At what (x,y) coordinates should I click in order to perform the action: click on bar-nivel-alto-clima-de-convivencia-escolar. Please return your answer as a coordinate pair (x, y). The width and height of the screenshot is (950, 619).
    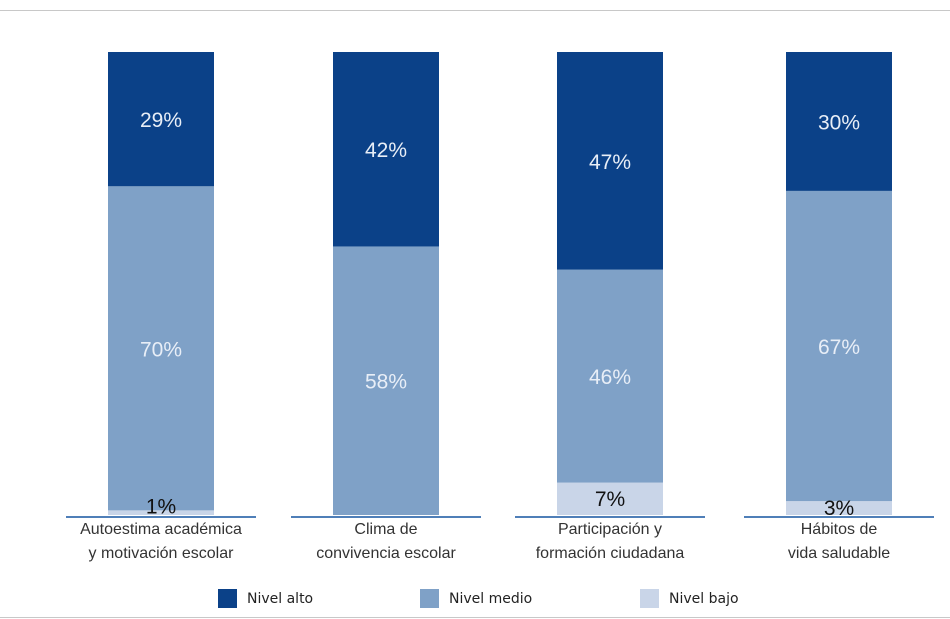
    Looking at the image, I should click on (386, 149).